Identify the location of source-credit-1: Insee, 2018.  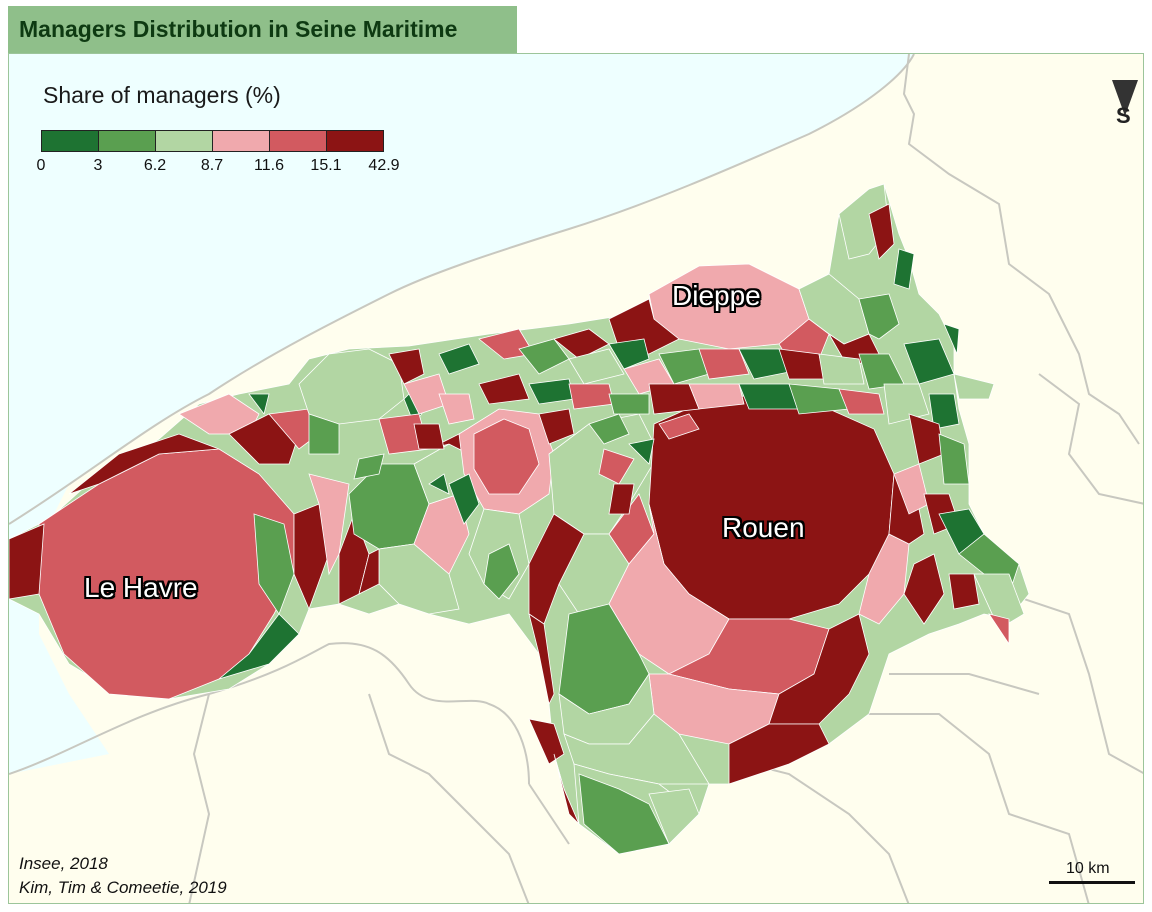
(63, 863).